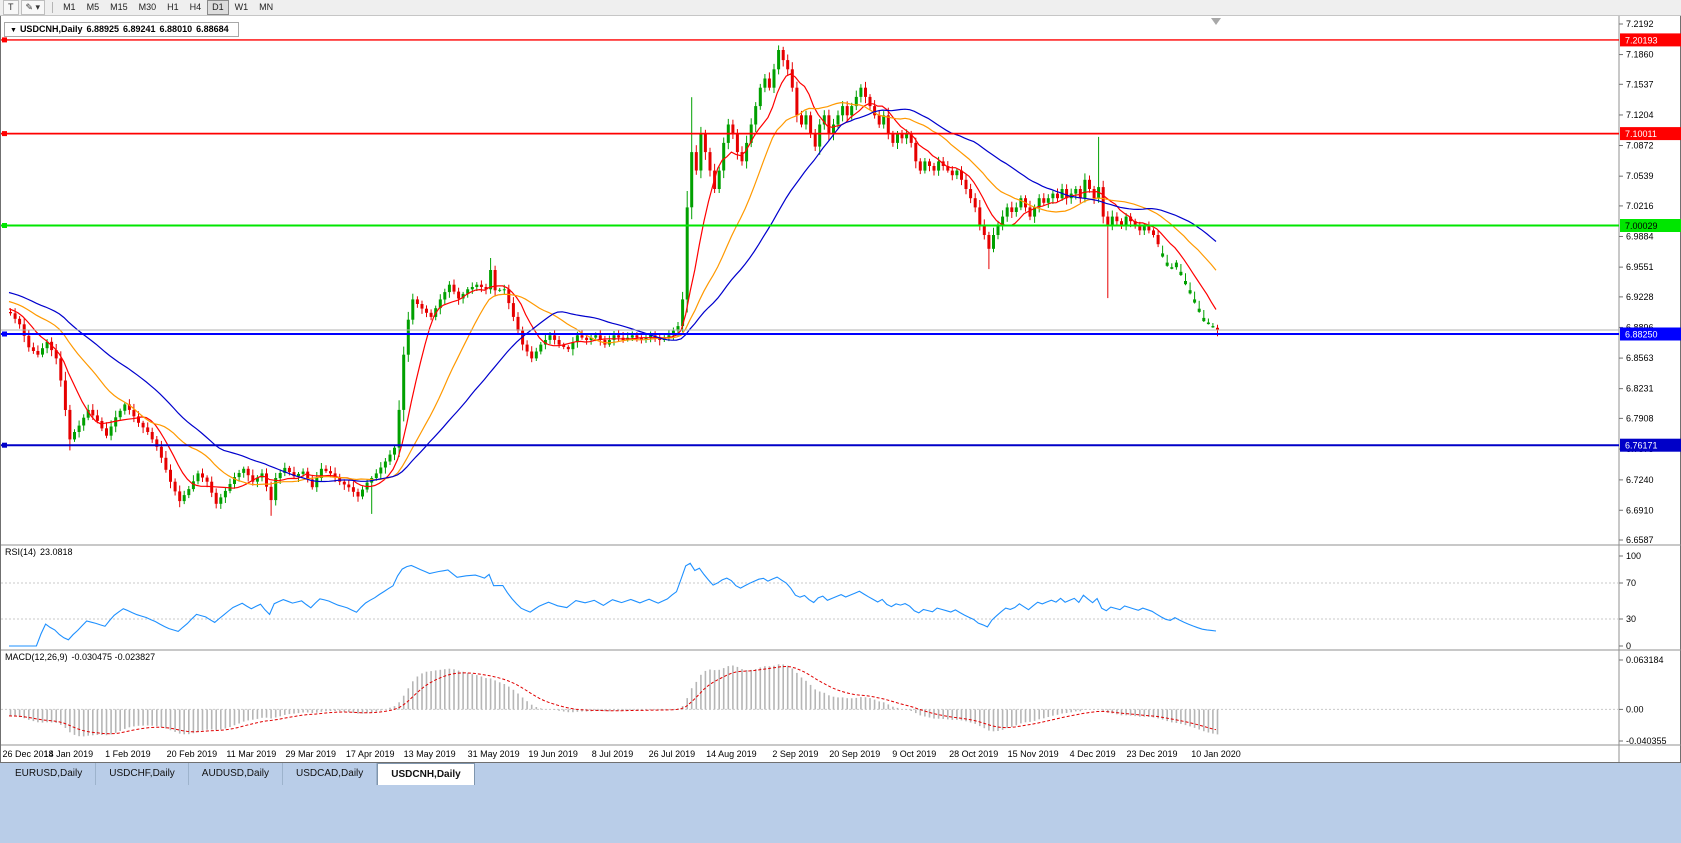  Describe the element at coordinates (21, 552) in the screenshot. I see `rsi-name: RSI(14)` at that location.